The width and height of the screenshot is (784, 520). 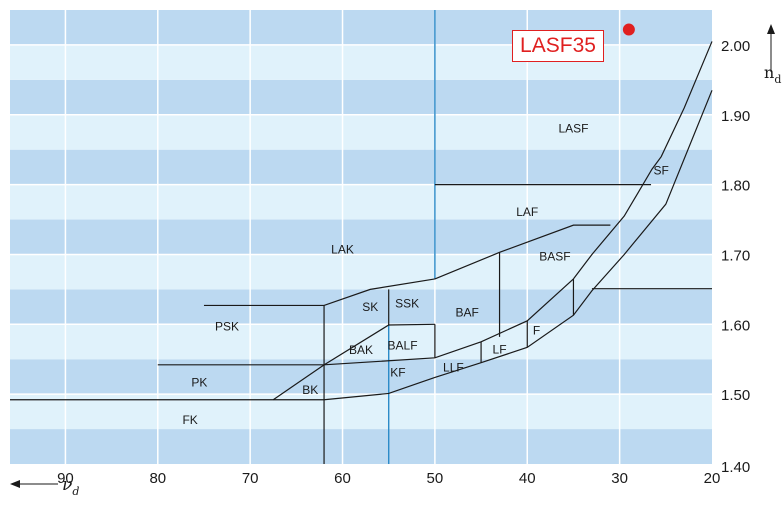 I want to click on x-tick-label: 60, so click(x=342, y=478).